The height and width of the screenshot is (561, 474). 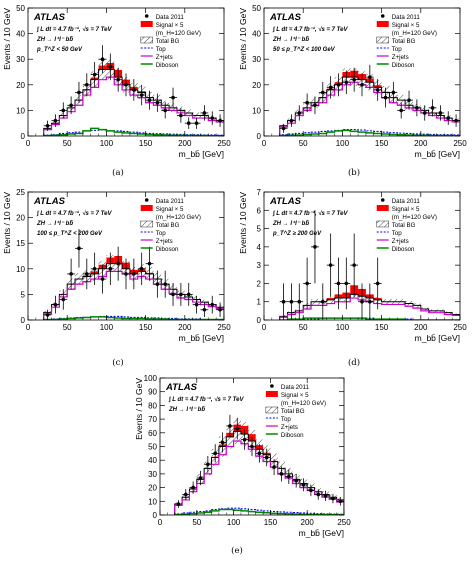 I want to click on y-tick-label: 20, so click(x=20, y=85).